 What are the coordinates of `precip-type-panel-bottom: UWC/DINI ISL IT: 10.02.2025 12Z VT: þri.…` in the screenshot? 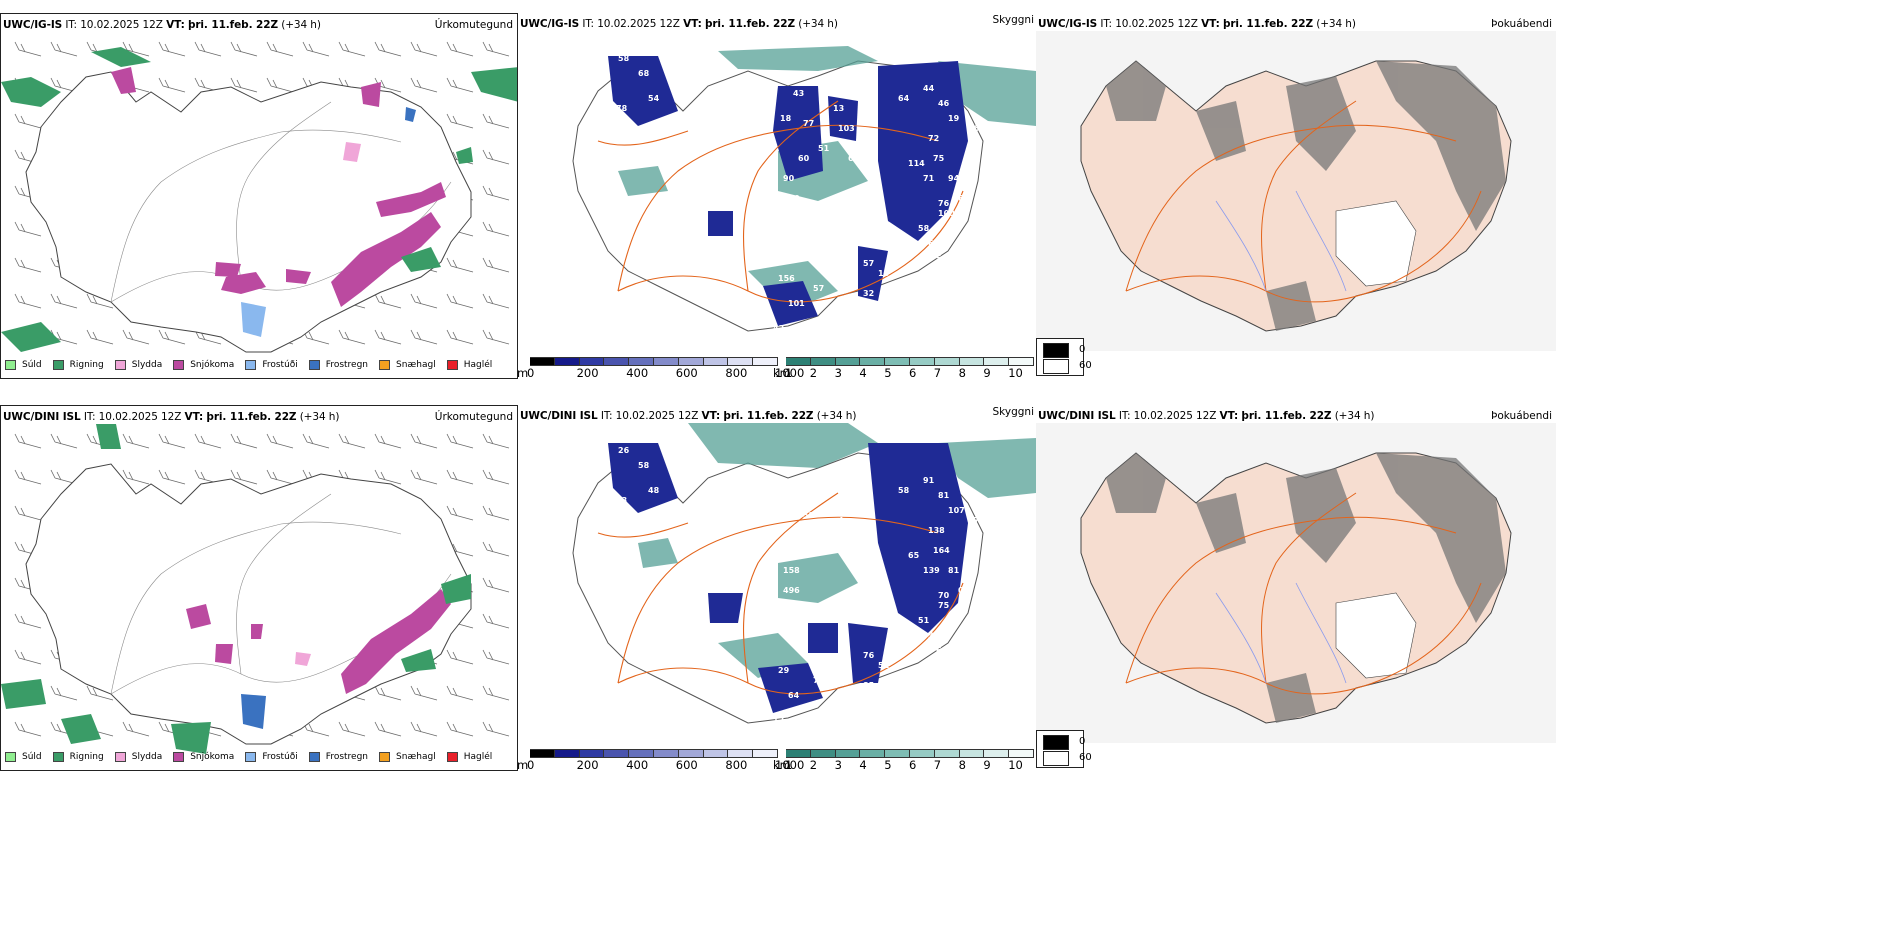 It's located at (259, 588).